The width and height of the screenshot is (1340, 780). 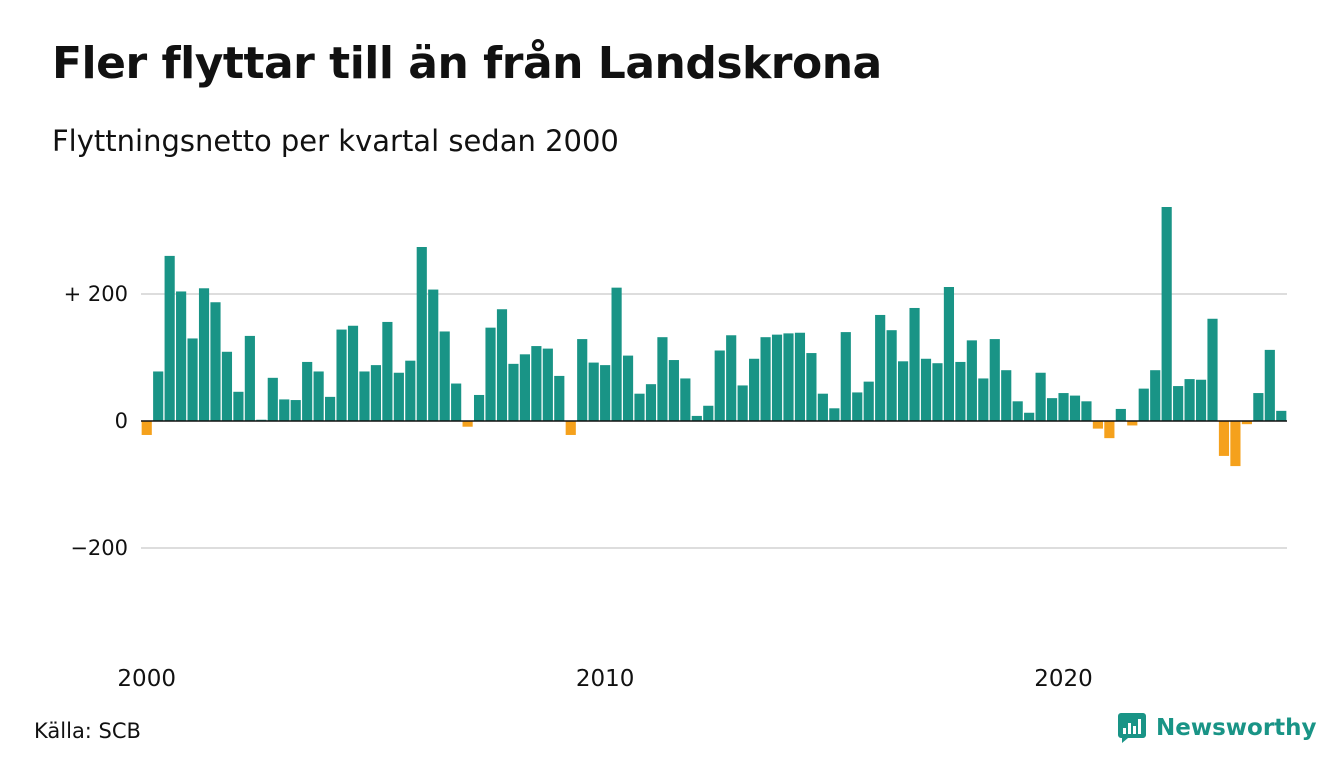 What do you see at coordinates (87, 731) in the screenshot?
I see `source-note: Källa: SCB` at bounding box center [87, 731].